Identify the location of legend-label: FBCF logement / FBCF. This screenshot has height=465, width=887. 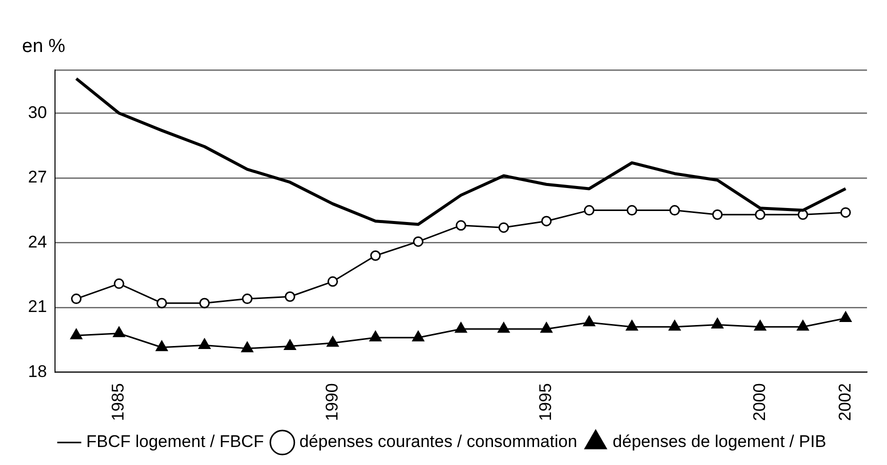
(175, 442).